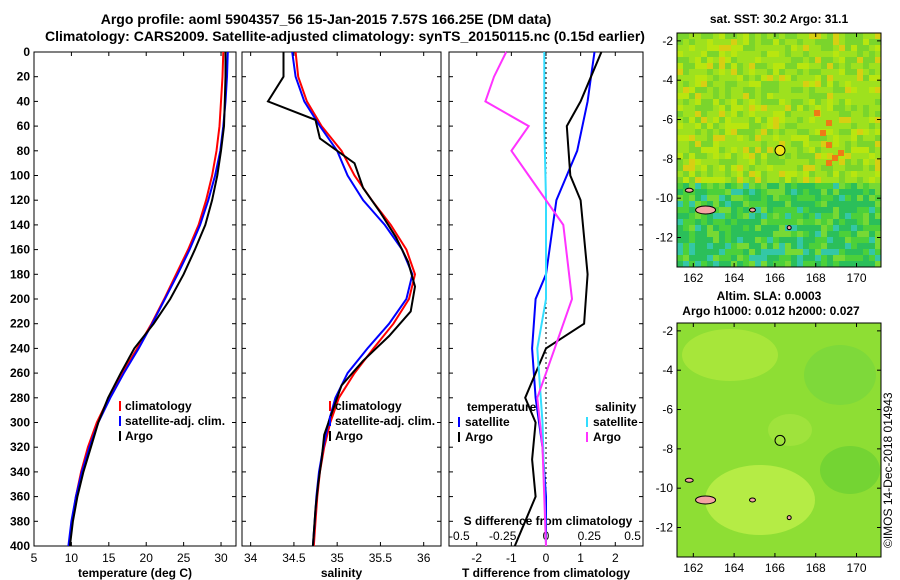 Image resolution: width=900 pixels, height=580 pixels. I want to click on sst-warm-cell, so click(823, 133).